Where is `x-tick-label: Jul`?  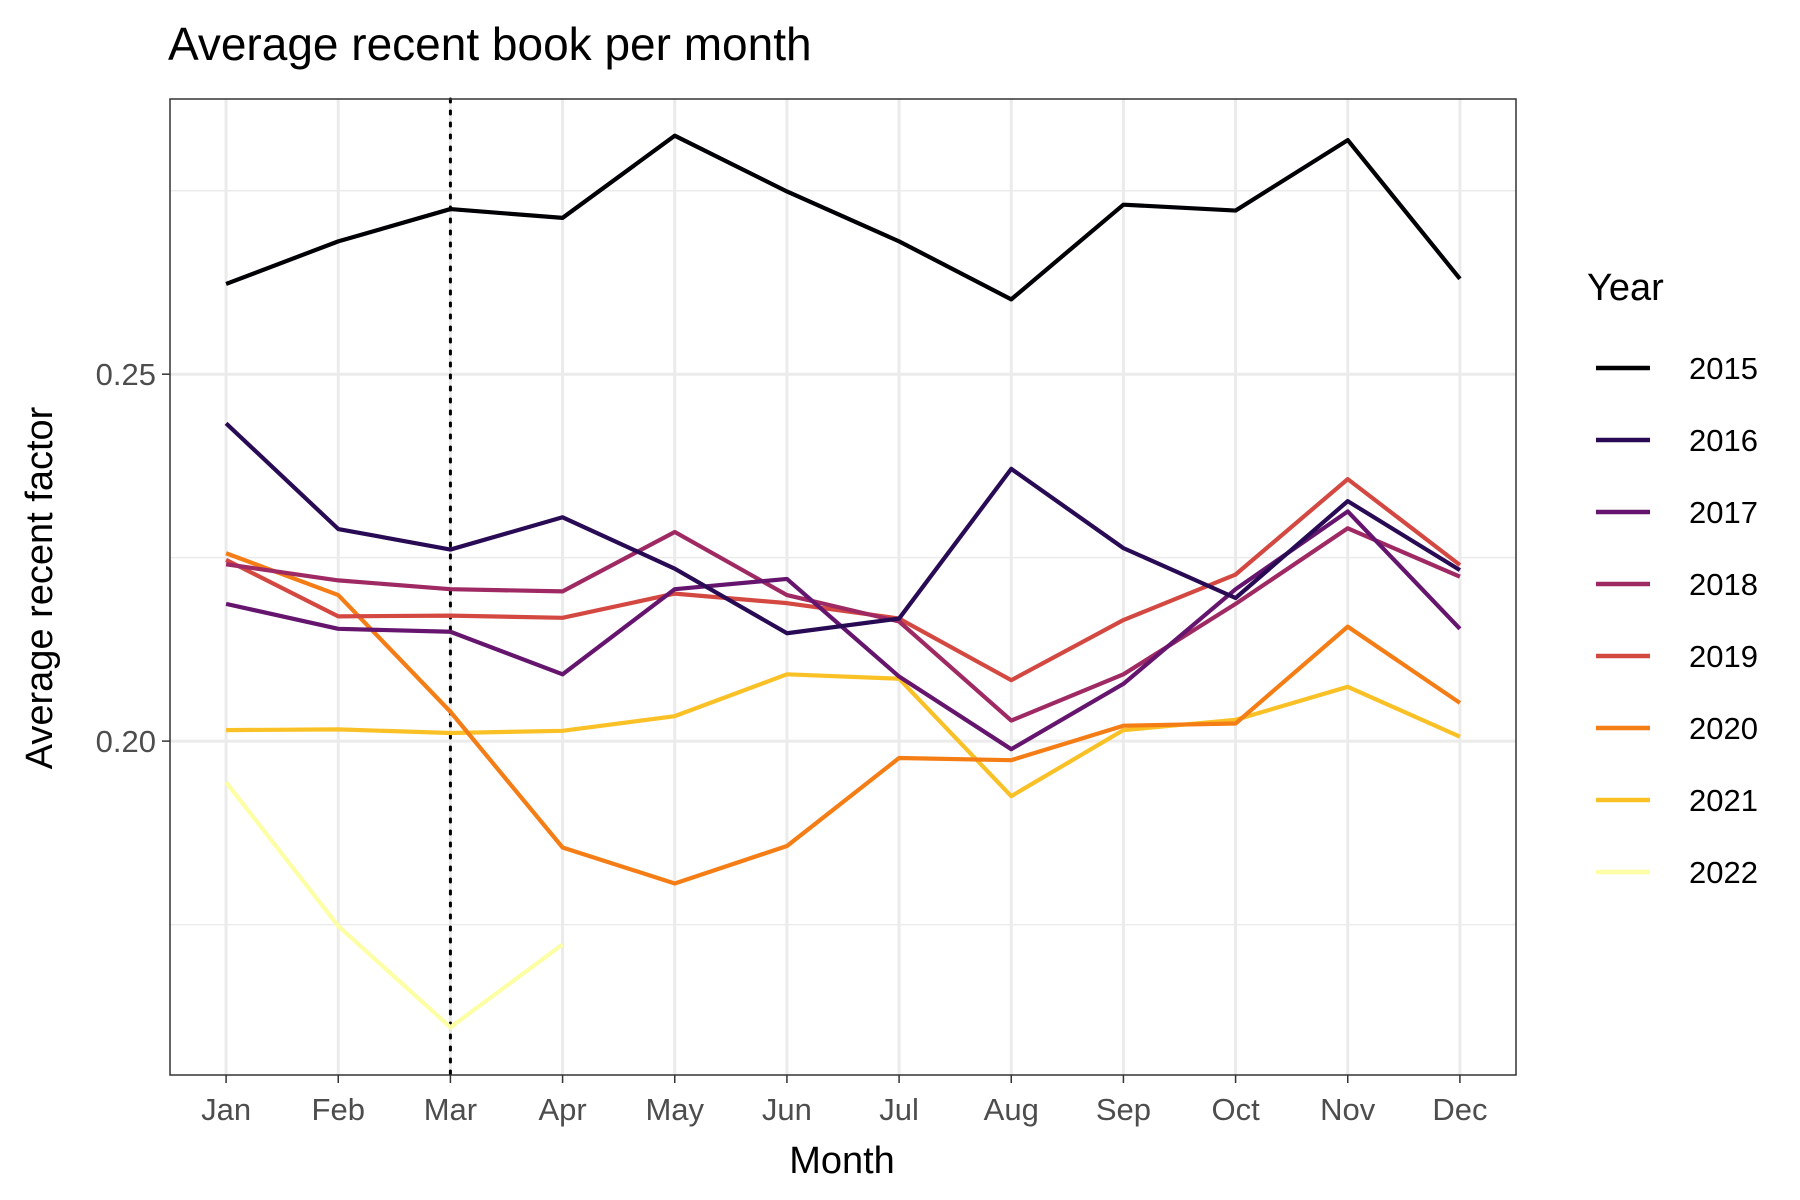
x-tick-label: Jul is located at coordinates (899, 1109).